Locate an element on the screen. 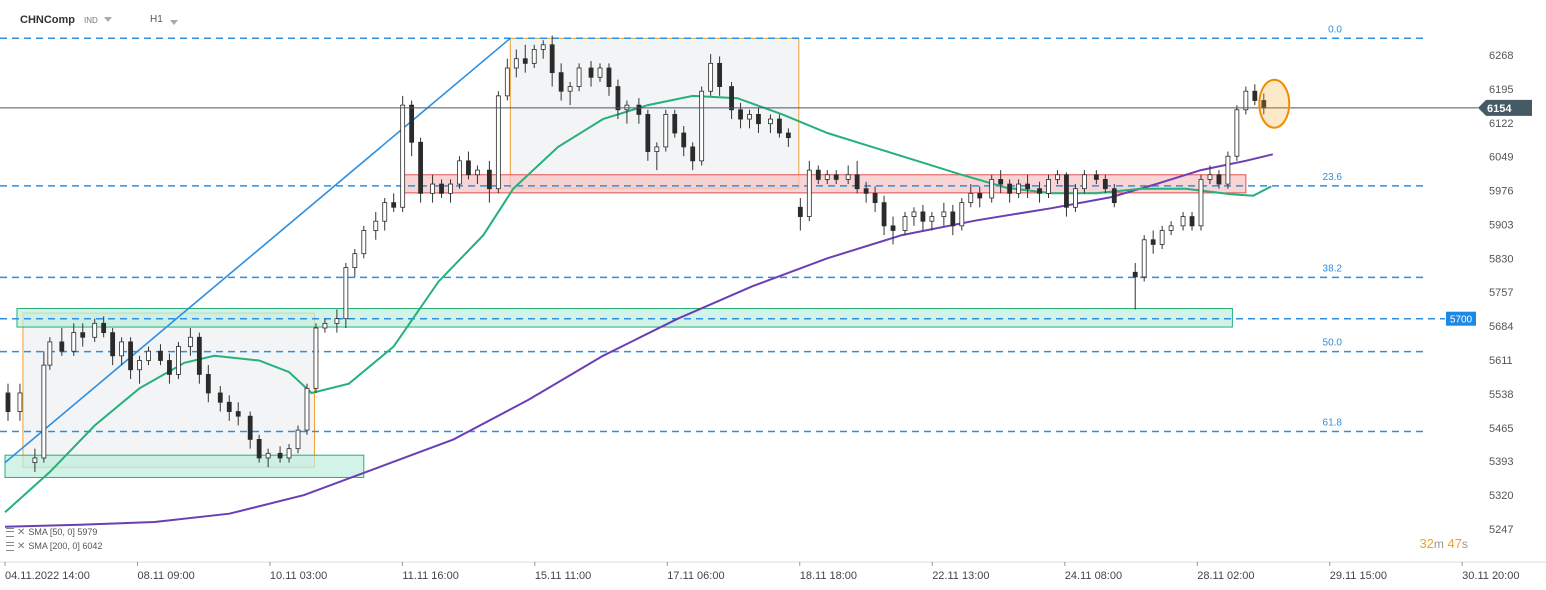 The image size is (1546, 590). level-badge is located at coordinates (1461, 318).